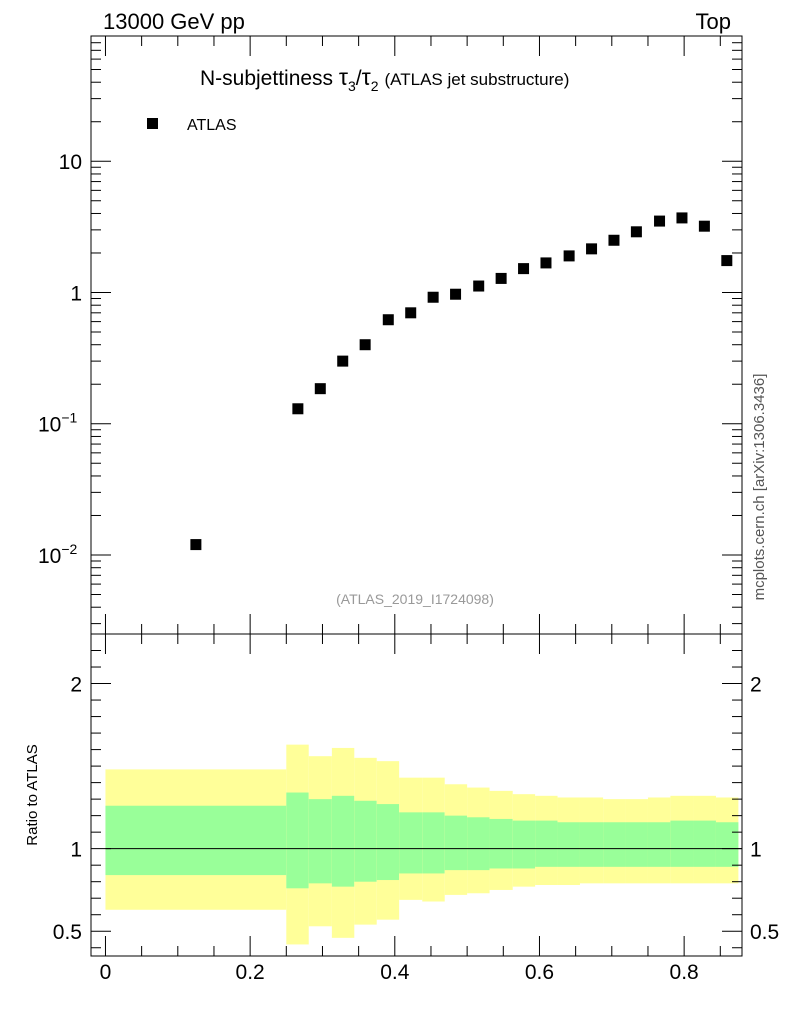 The height and width of the screenshot is (1024, 786). Describe the element at coordinates (539, 972) in the screenshot. I see `xtick-label-3: 0.6` at that location.